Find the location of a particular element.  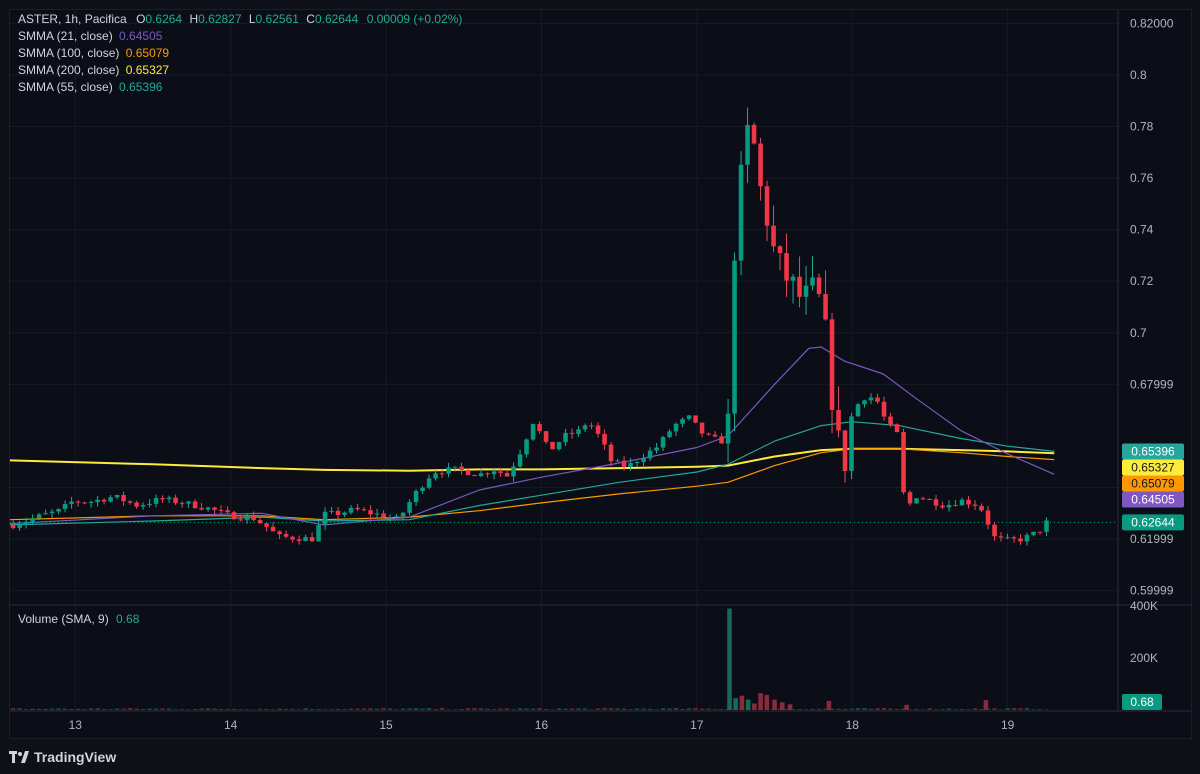

close-label: C is located at coordinates (310, 19).